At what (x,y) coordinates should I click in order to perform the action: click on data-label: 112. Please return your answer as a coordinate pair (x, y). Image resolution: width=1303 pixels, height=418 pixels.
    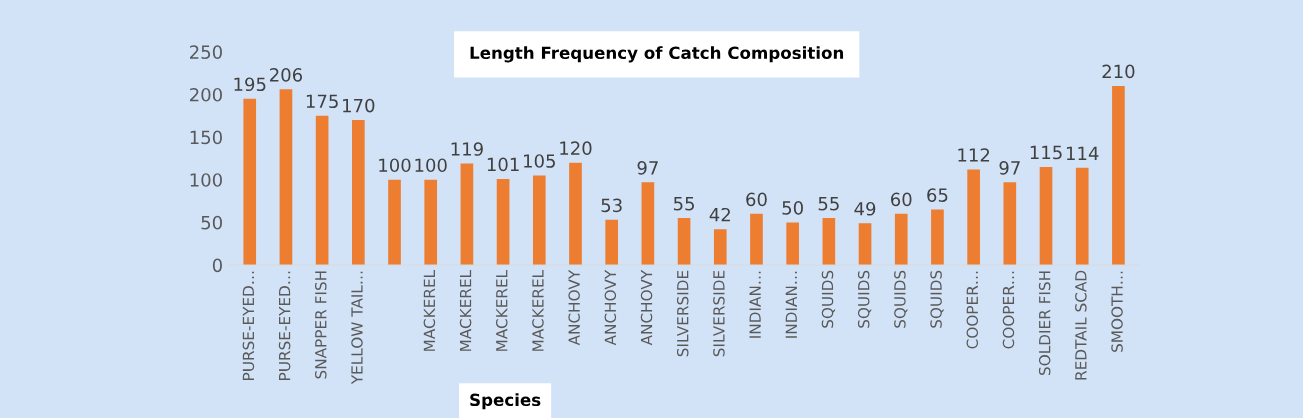
    Looking at the image, I should click on (974, 155).